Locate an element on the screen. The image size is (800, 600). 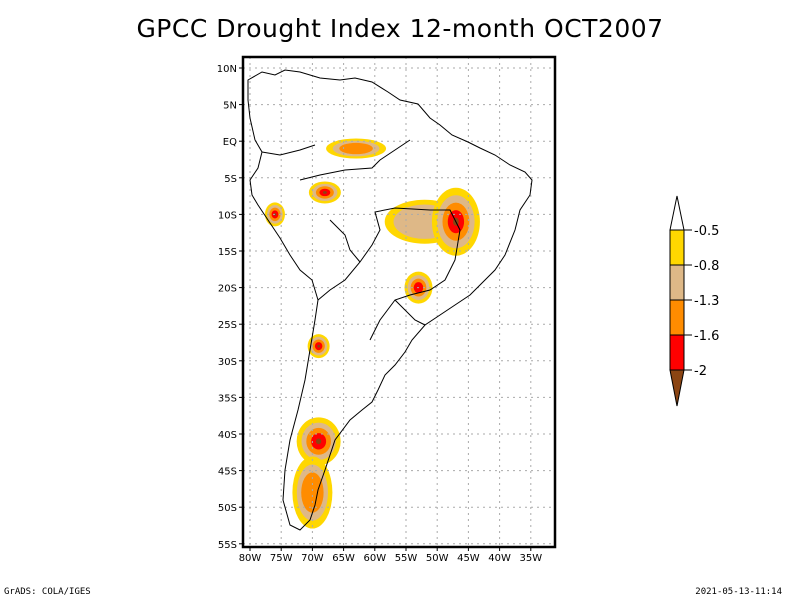
chart-title: GPCC Drought Index 12-month OCT2007 is located at coordinates (400, 28).